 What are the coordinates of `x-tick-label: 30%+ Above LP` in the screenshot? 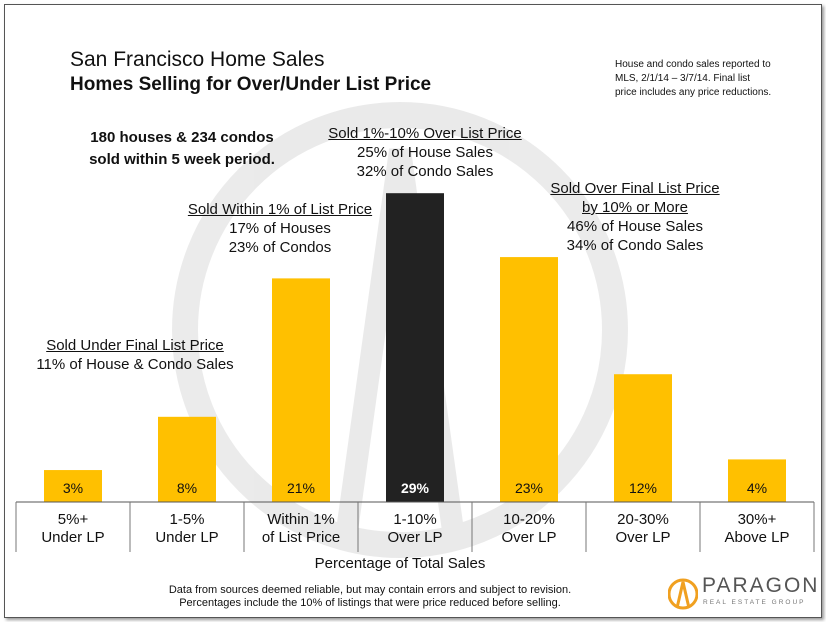 It's located at (757, 529).